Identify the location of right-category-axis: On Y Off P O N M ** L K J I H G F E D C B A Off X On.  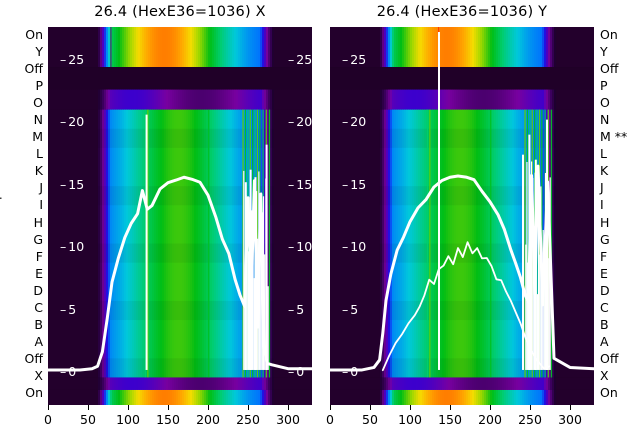
(618, 216).